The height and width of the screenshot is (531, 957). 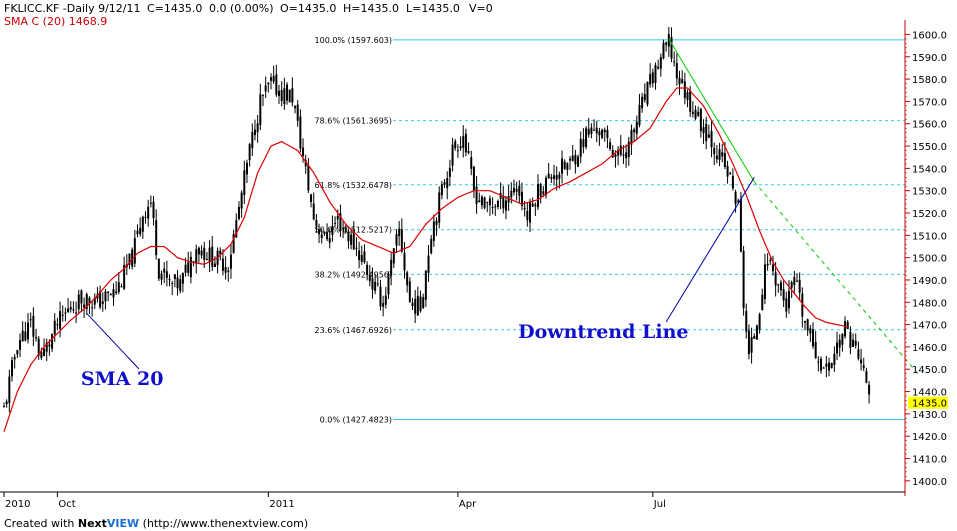 What do you see at coordinates (241, 8) in the screenshot?
I see `header-change: 0.0 (0.00%)` at bounding box center [241, 8].